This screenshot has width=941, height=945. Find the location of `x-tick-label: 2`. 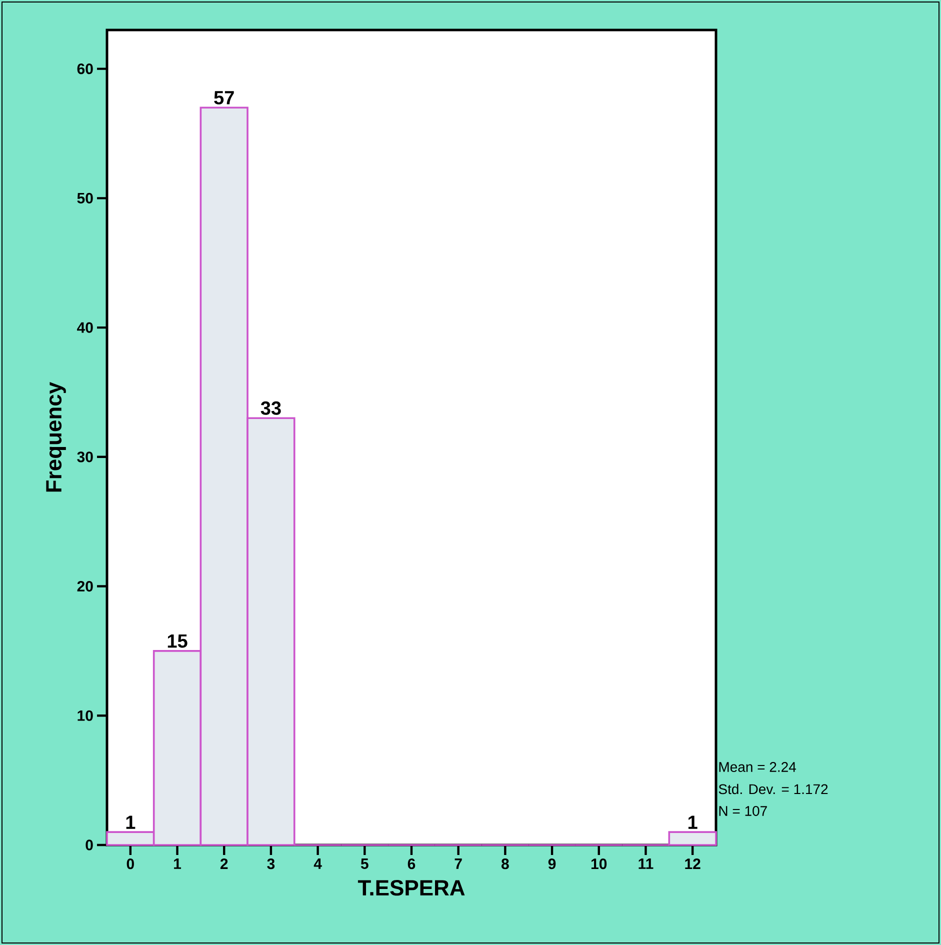

x-tick-label: 2 is located at coordinates (224, 864).